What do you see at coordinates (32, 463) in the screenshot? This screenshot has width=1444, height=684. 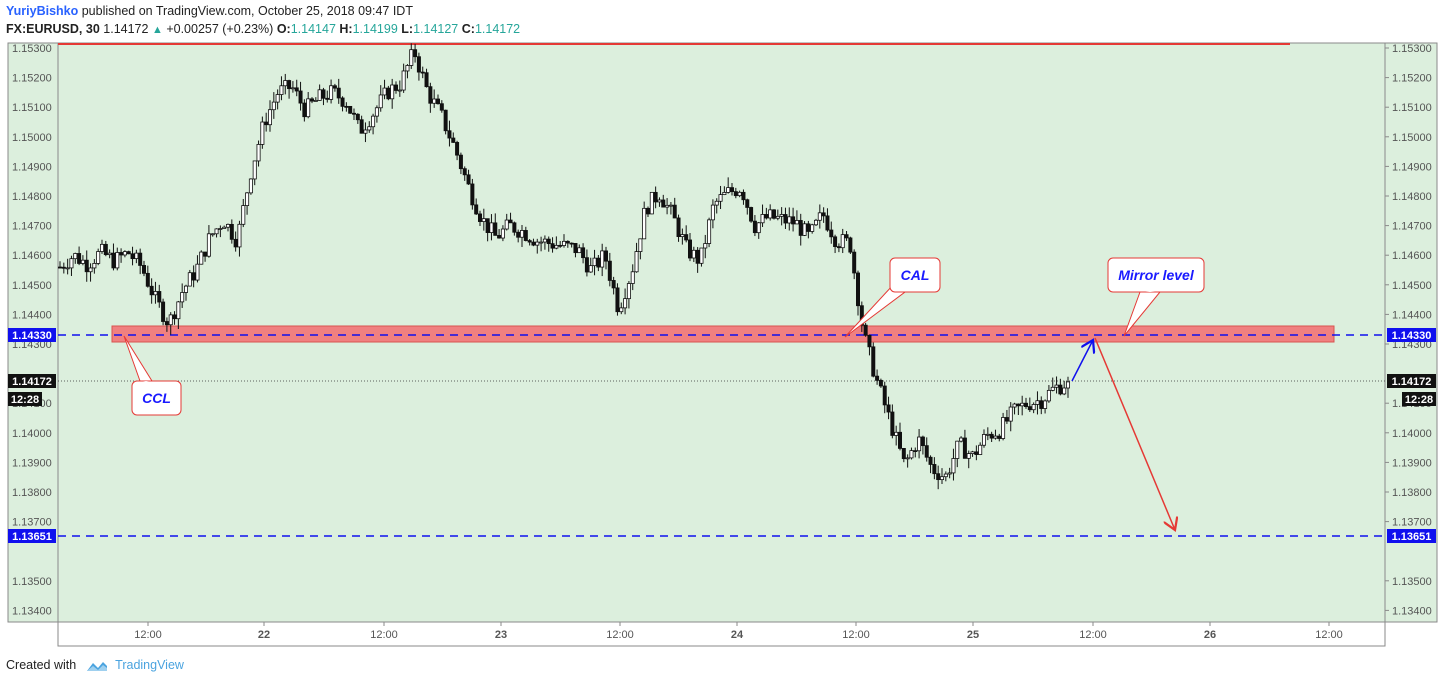 I see `y-tick-label-left: 1.13900` at bounding box center [32, 463].